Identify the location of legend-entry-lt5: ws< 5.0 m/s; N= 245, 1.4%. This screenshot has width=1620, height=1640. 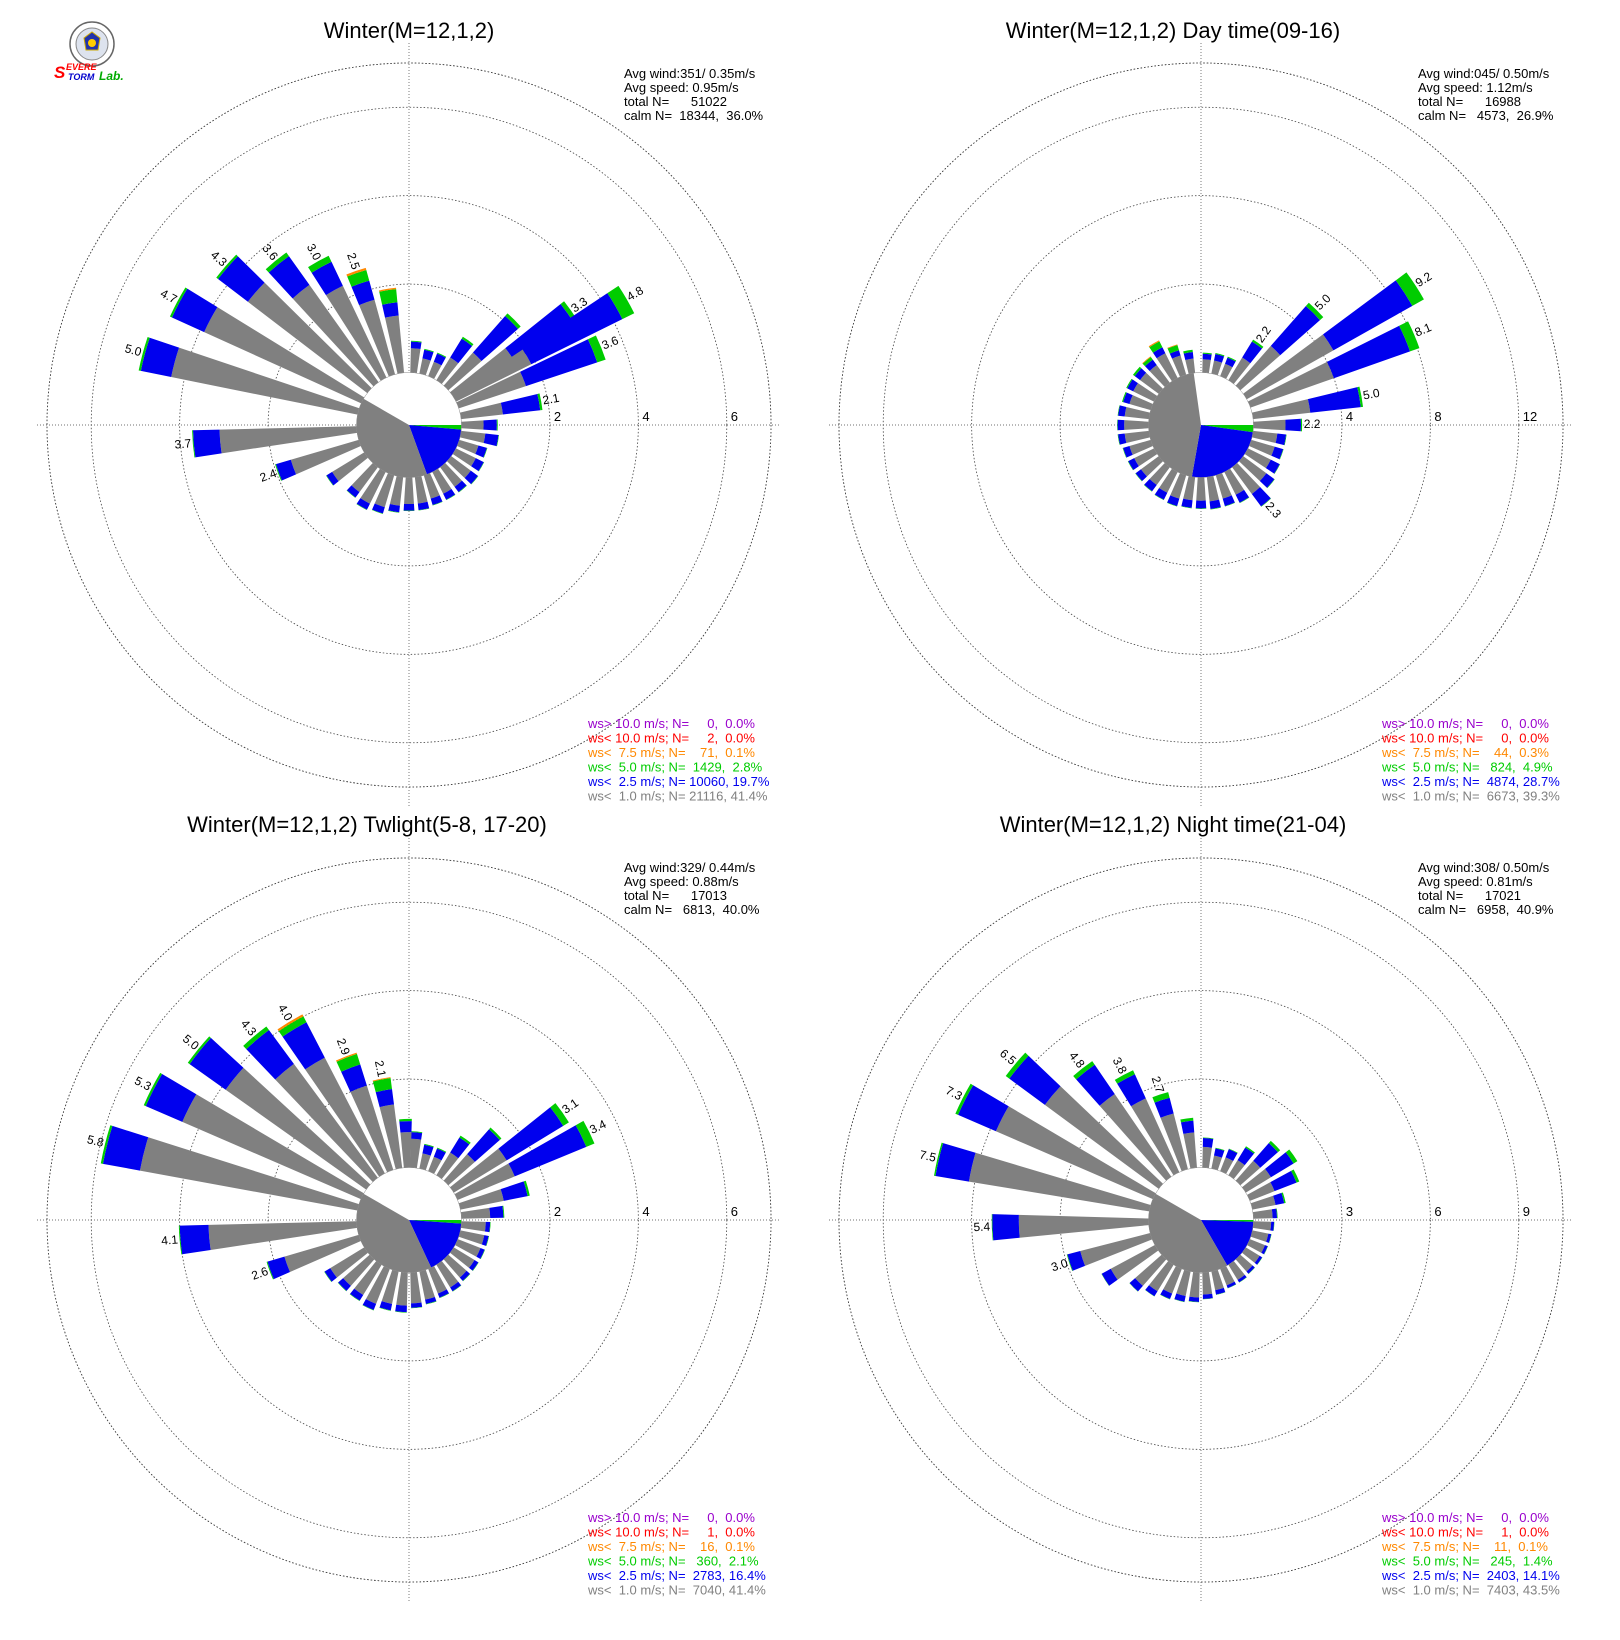
(1467, 1561).